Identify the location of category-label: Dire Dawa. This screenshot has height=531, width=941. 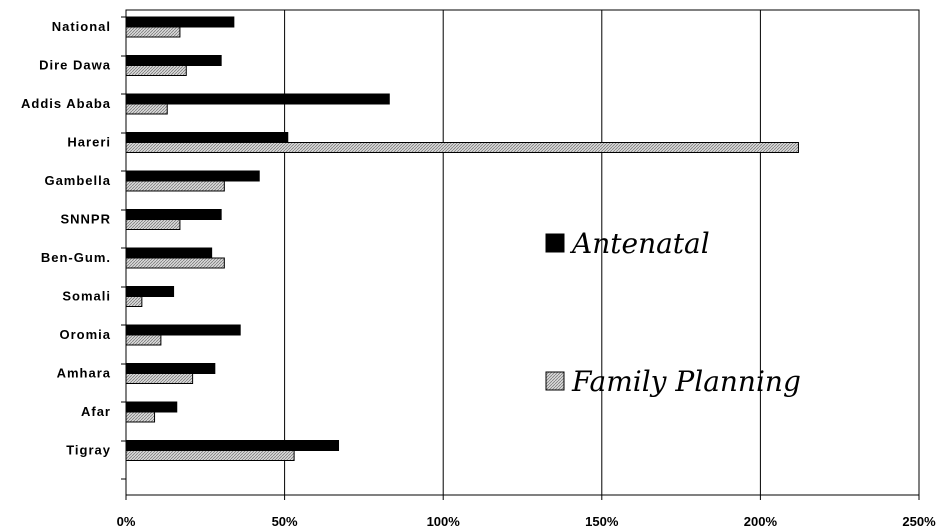
(75, 65).